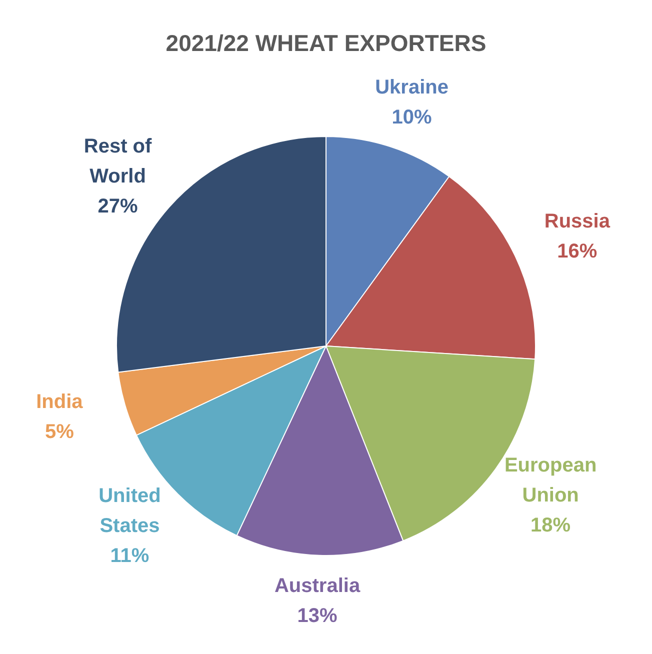 The width and height of the screenshot is (652, 654). I want to click on data-label: 10%, so click(412, 117).